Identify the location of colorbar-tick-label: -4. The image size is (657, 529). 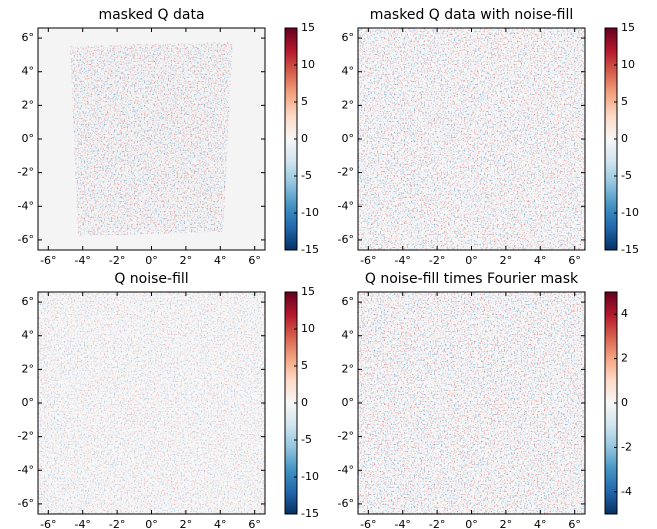
(626, 491).